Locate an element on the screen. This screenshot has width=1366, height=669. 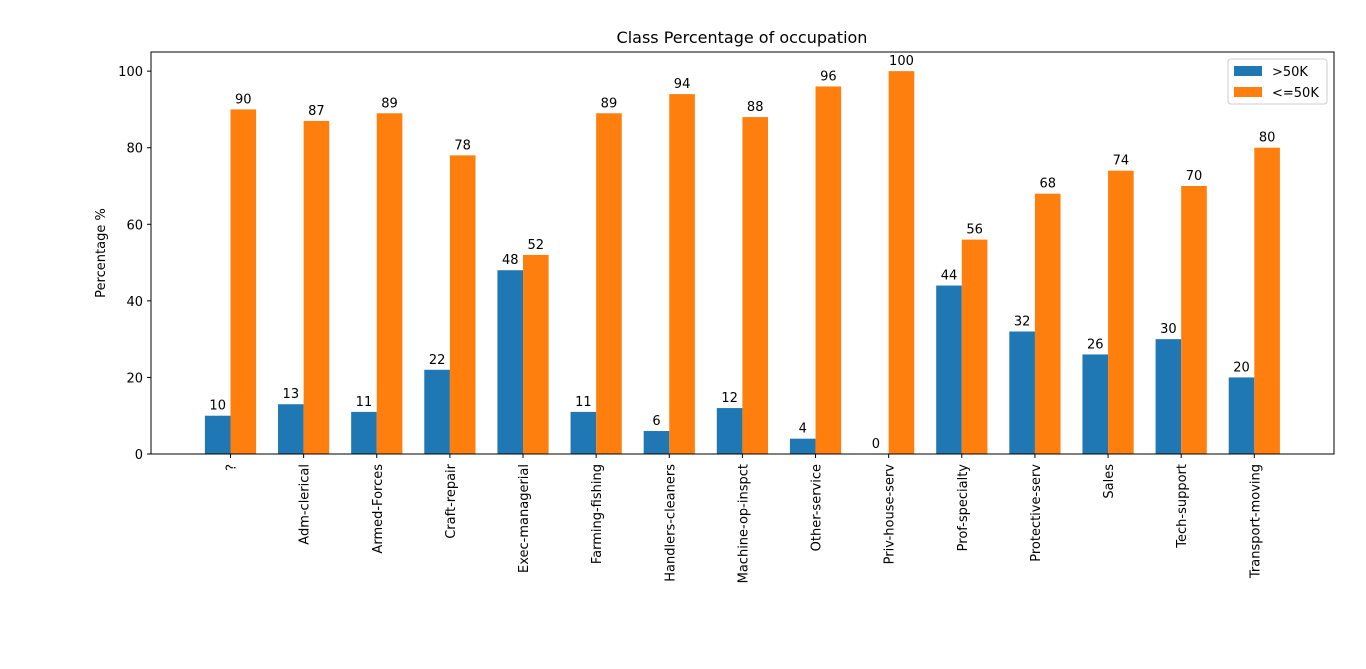
x-tick-label: Prof-specialty is located at coordinates (963, 508).